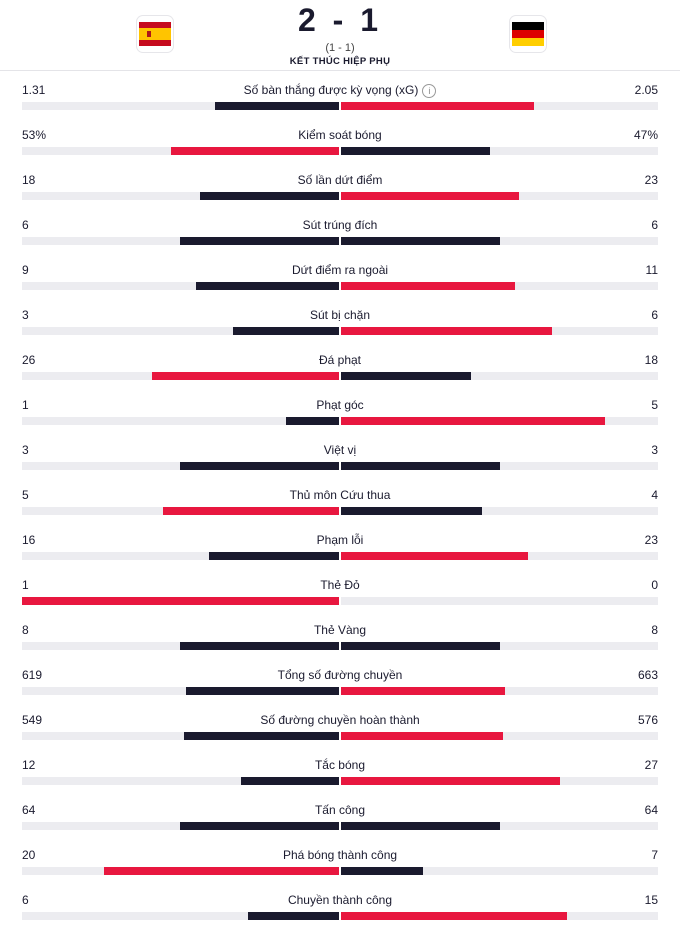 The width and height of the screenshot is (680, 937). I want to click on stat-row: 3 Sút bị chặn 6, so click(340, 327).